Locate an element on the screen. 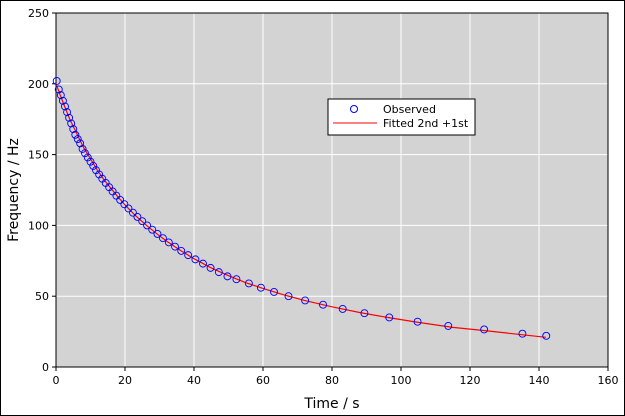 The height and width of the screenshot is (416, 625). x-tick-label: 80 is located at coordinates (332, 380).